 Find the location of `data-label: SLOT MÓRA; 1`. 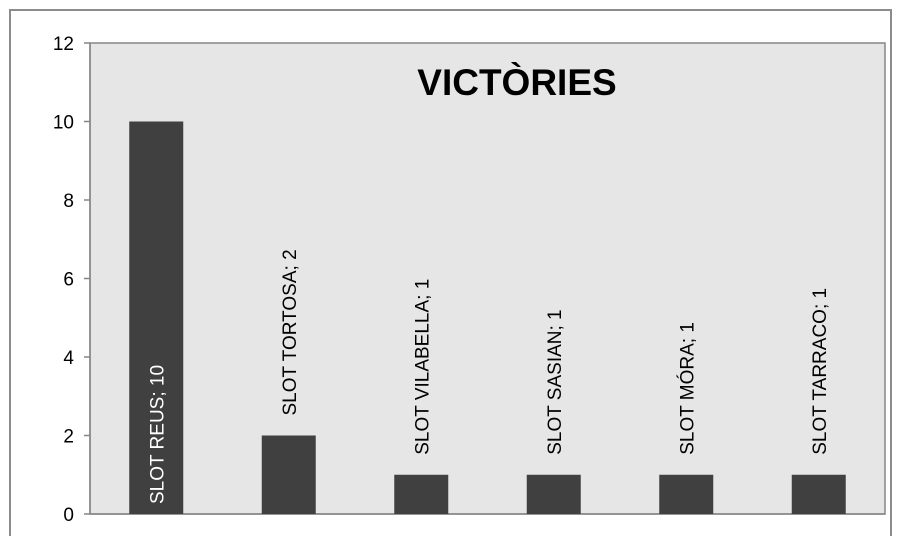

data-label: SLOT MÓRA; 1 is located at coordinates (687, 388).